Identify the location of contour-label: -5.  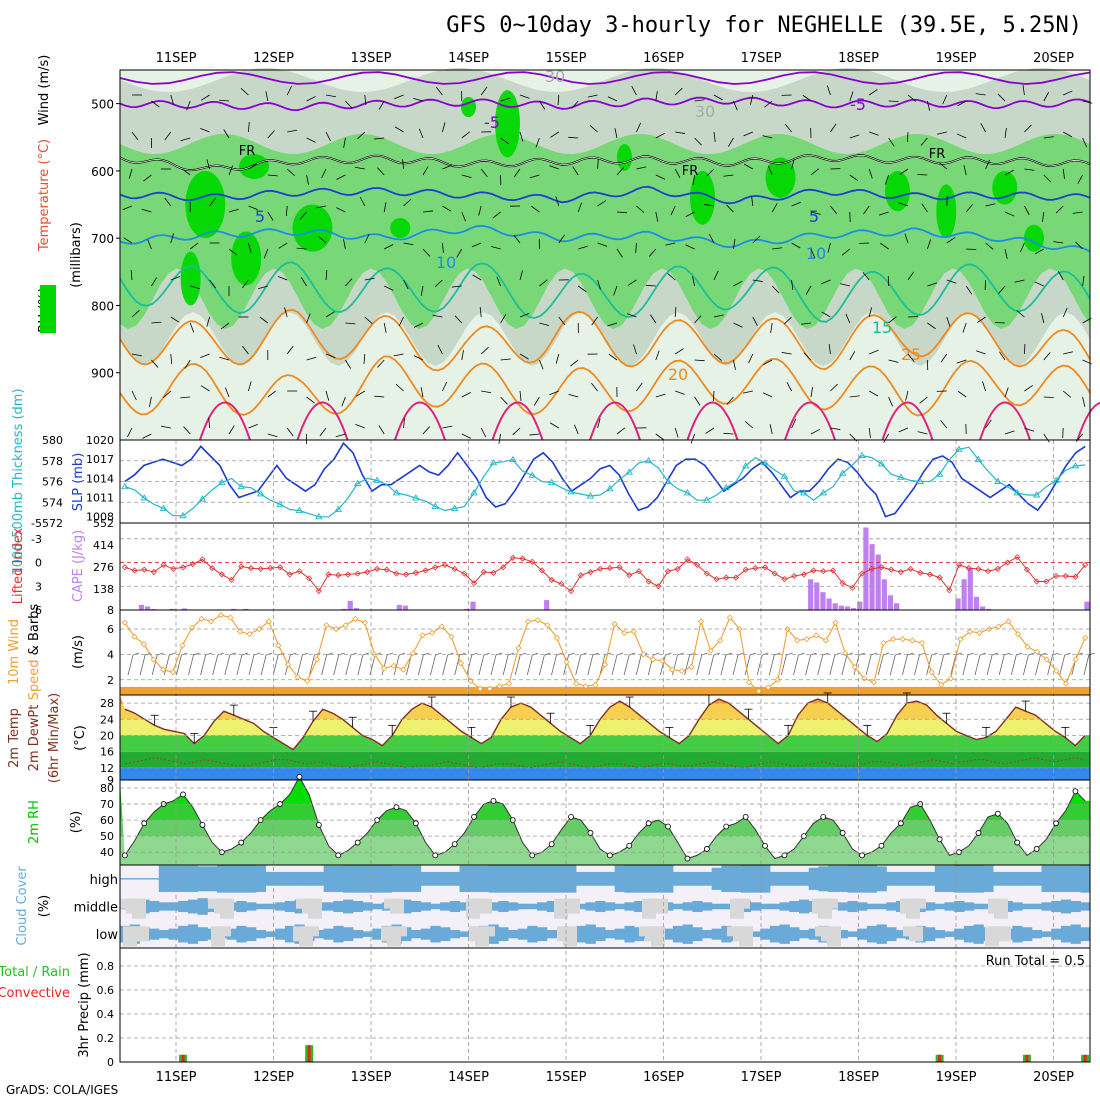
(858, 104).